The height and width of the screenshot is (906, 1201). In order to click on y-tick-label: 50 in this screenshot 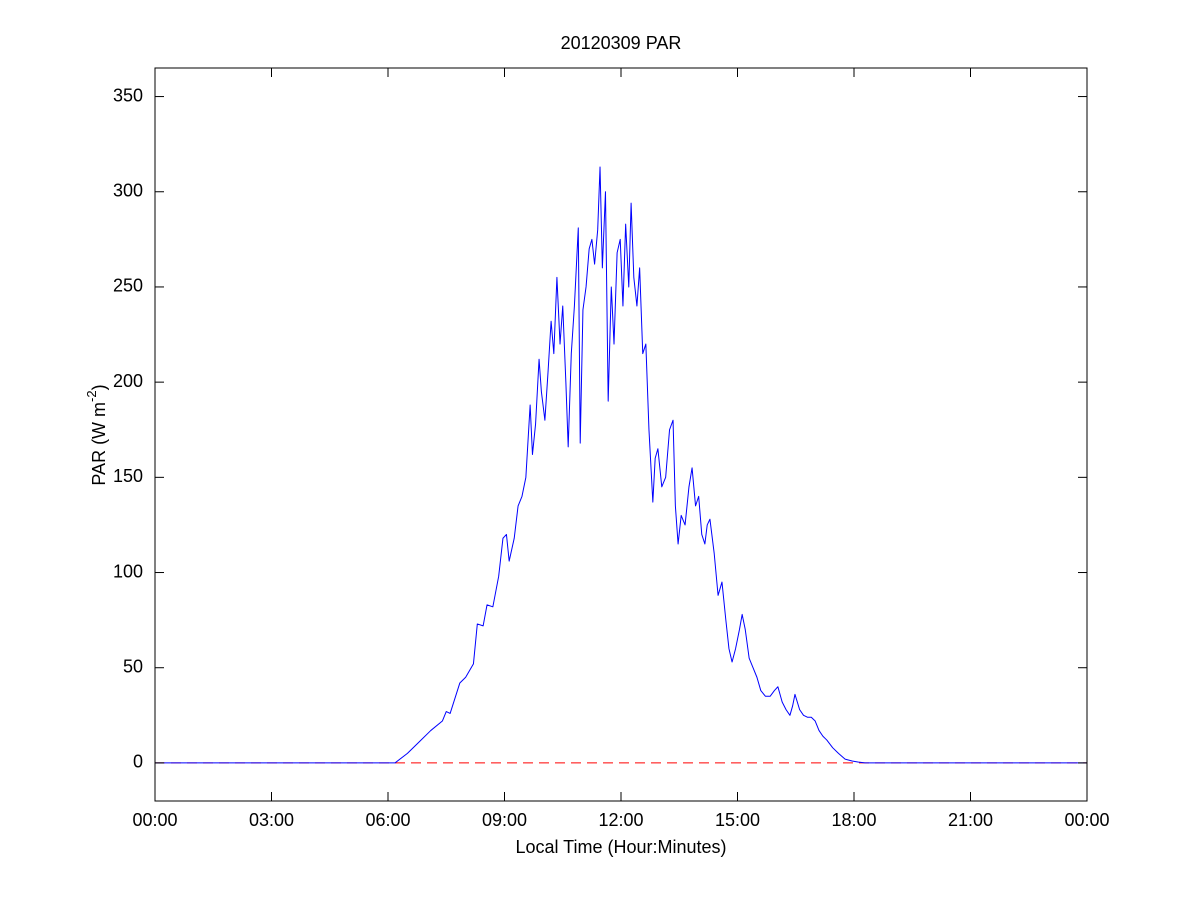, I will do `click(133, 666)`.